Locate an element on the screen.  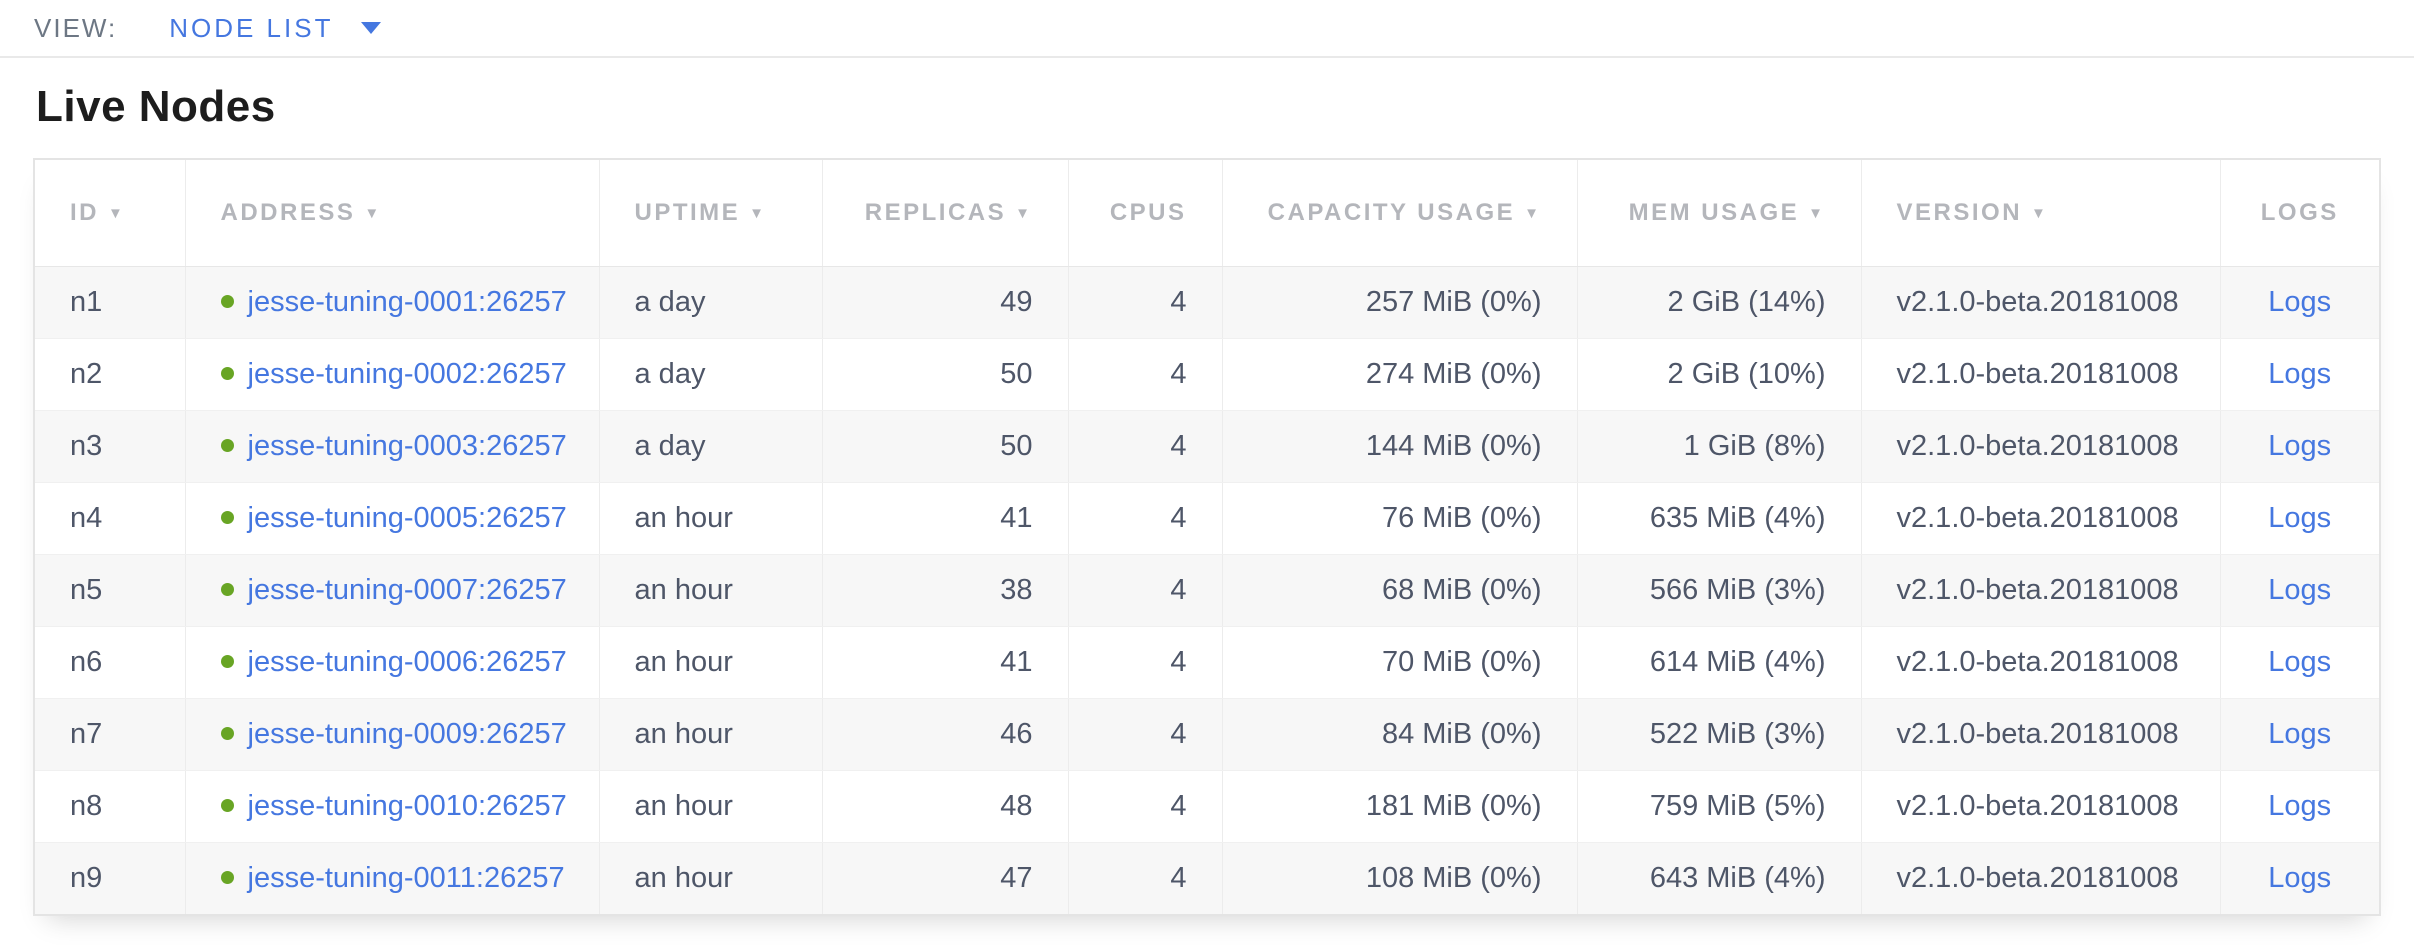
column-header-label: CPUS is located at coordinates (1148, 212).